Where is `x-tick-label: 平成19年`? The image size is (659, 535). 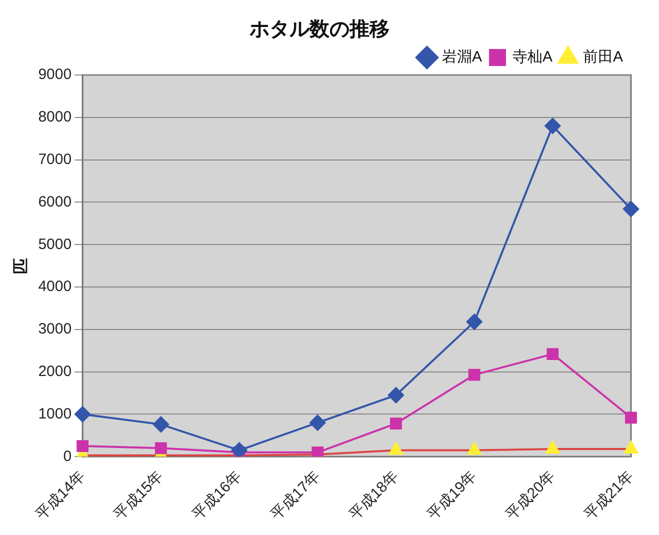
x-tick-label: 平成19年 is located at coordinates (452, 496).